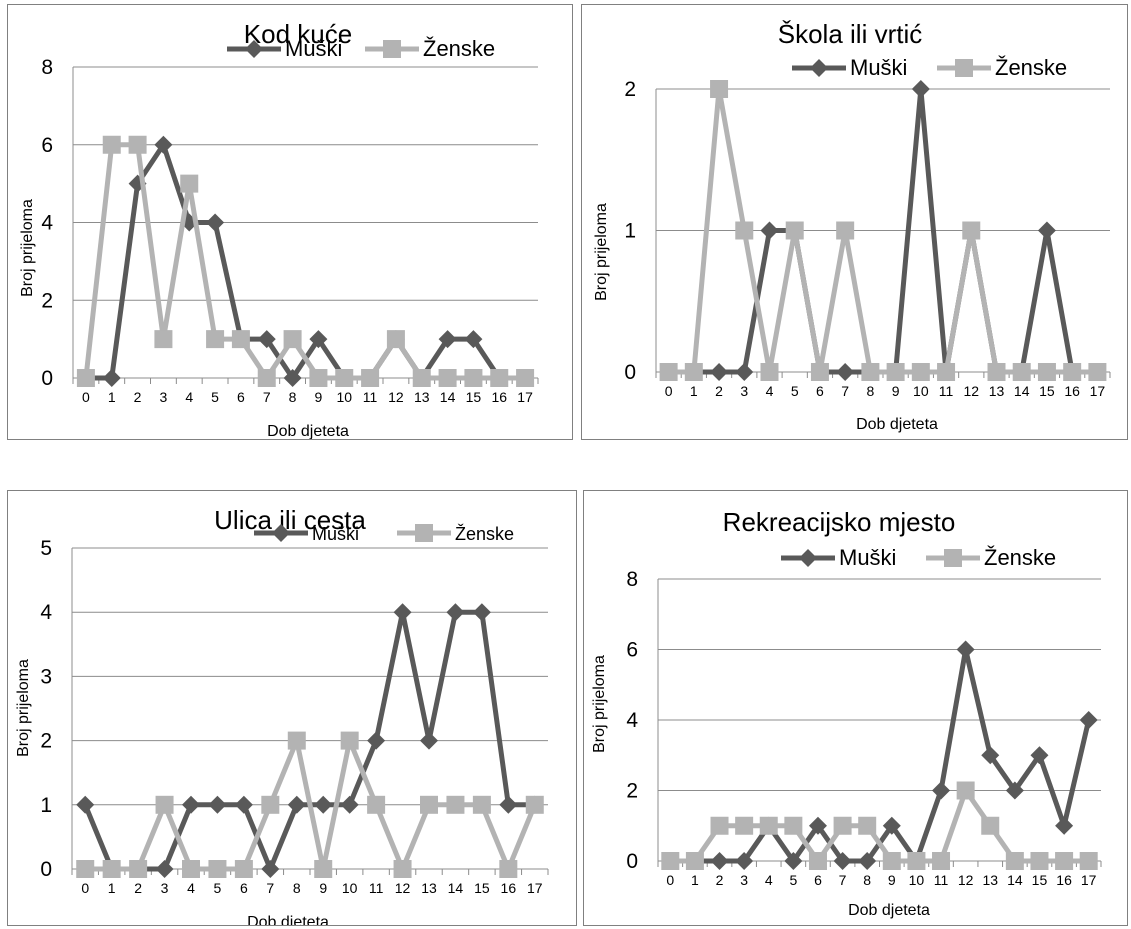  What do you see at coordinates (304, 262) in the screenshot?
I see `series-line-zenske` at bounding box center [304, 262].